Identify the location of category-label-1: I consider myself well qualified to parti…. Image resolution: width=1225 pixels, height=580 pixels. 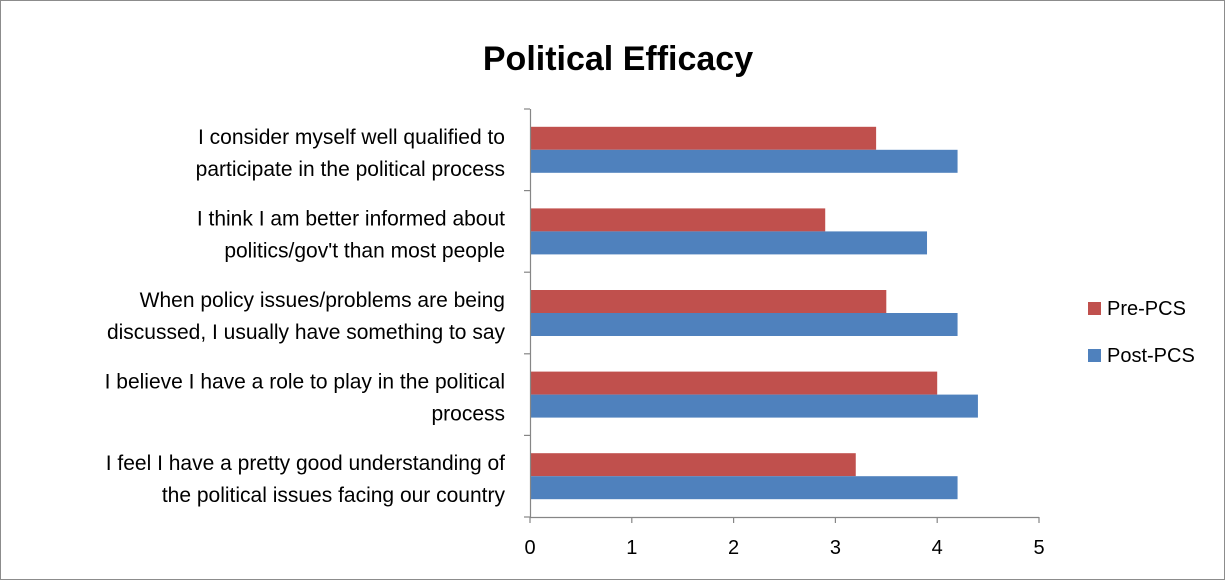
(350, 153).